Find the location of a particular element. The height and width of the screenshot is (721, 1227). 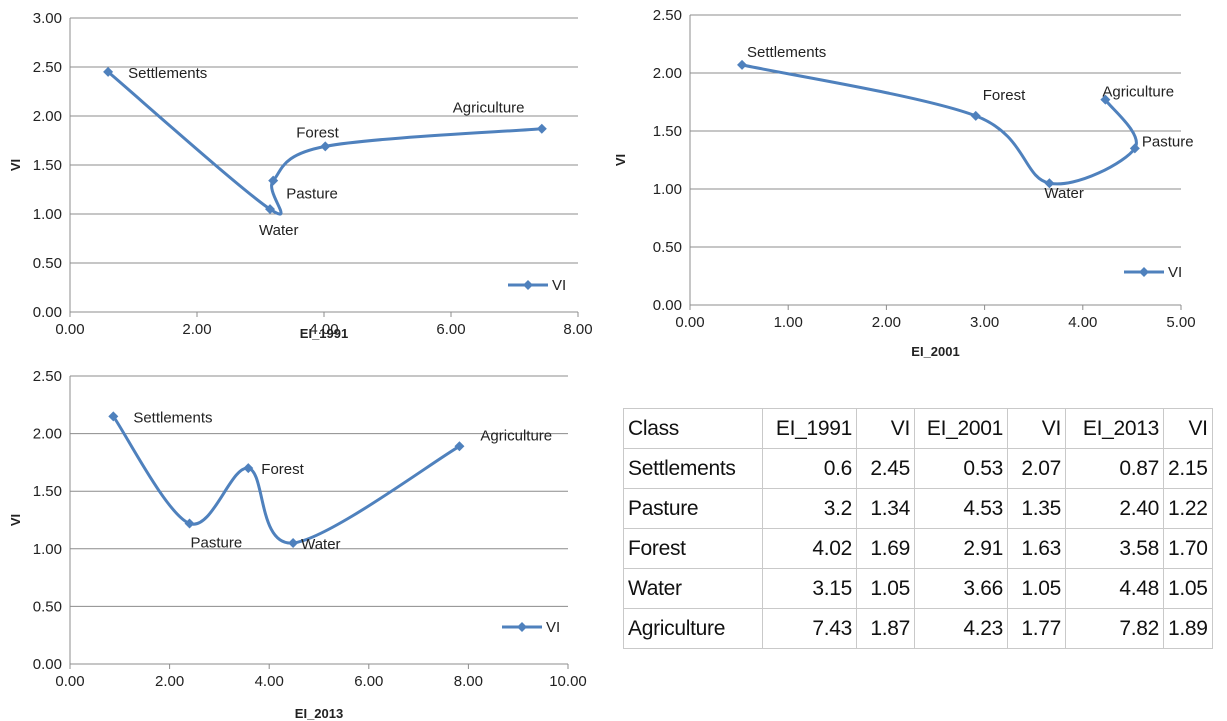

point-label-forest: Forest is located at coordinates (1004, 95).